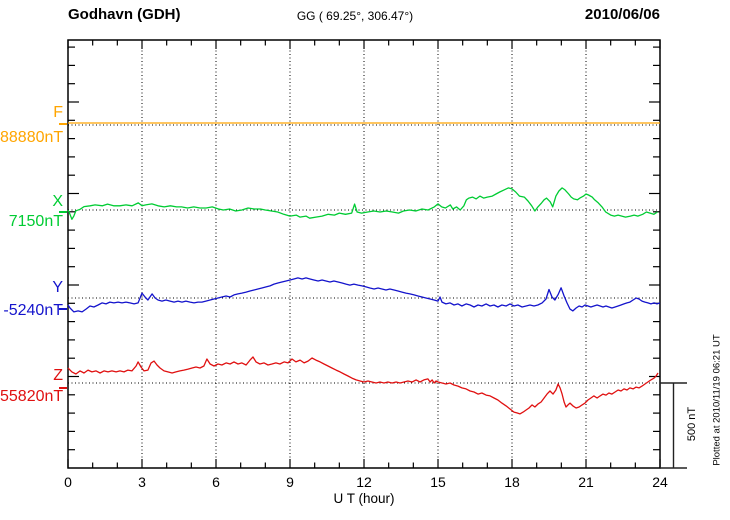 The image size is (730, 520). Describe the element at coordinates (622, 14) in the screenshot. I see `plot-date: 2010/06/06` at that location.